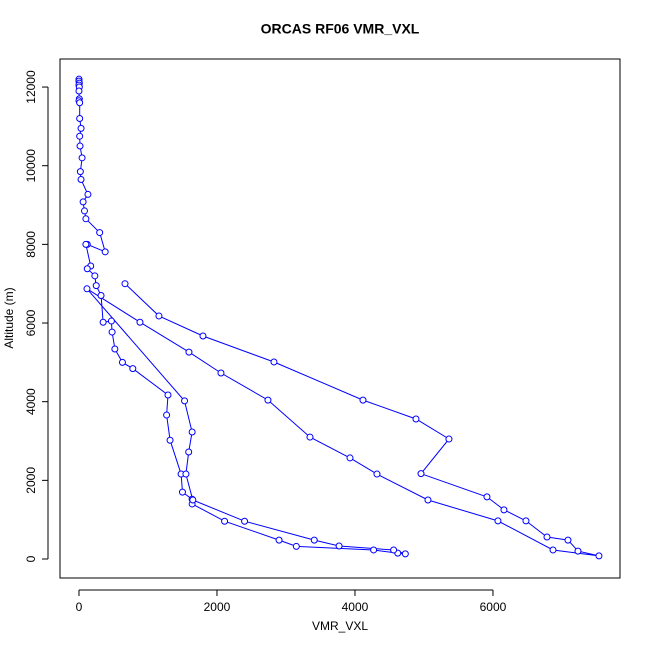 The image size is (650, 650). Describe the element at coordinates (31, 401) in the screenshot. I see `y-tick-label: 4000` at that location.